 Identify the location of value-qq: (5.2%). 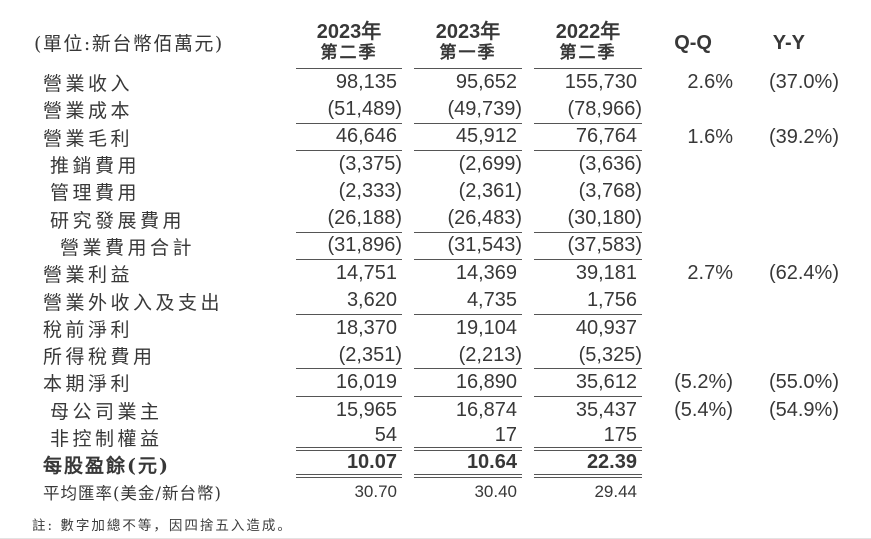
(703, 382).